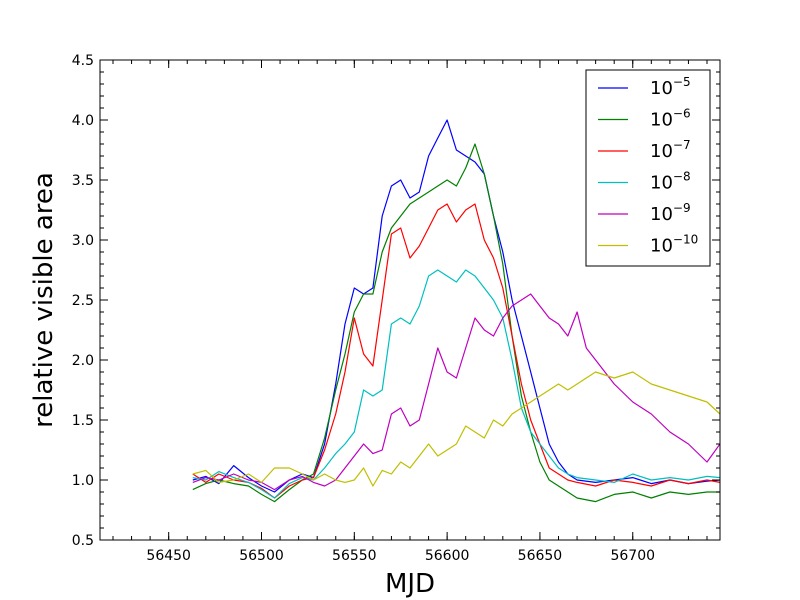 The height and width of the screenshot is (600, 800). Describe the element at coordinates (447, 556) in the screenshot. I see `x-tick-label: 56600` at that location.